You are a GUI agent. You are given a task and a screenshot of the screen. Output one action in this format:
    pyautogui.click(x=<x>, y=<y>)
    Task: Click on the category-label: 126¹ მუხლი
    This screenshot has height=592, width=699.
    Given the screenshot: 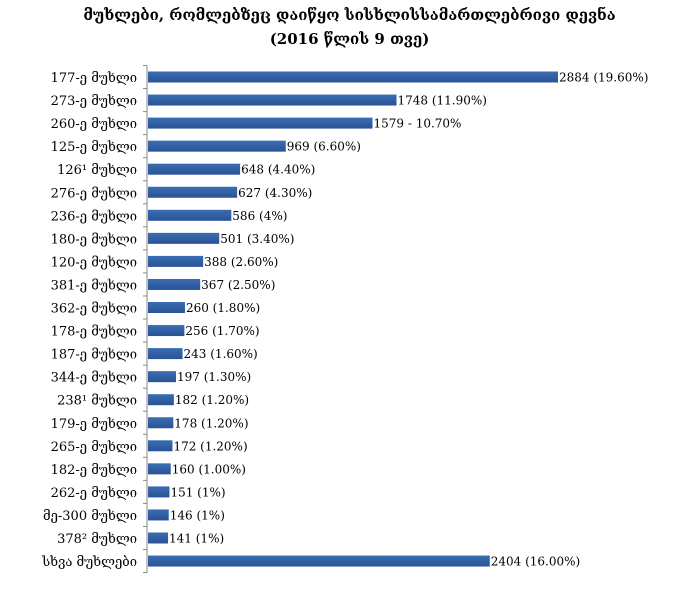 What is the action you would take?
    pyautogui.click(x=97, y=170)
    